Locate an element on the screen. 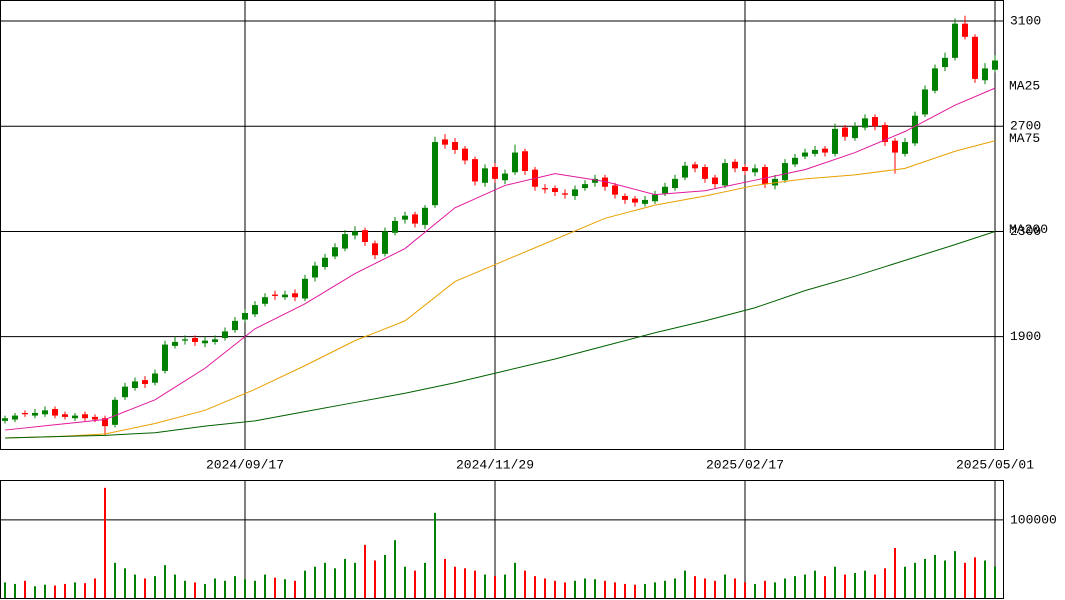  x-tick-label: 2024/11/29 is located at coordinates (495, 464).